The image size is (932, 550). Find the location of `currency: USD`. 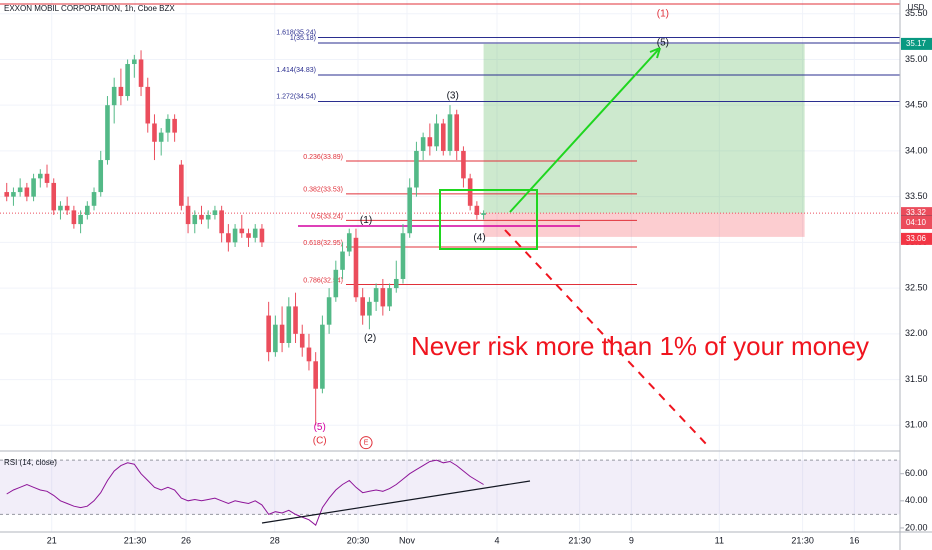

currency: USD is located at coordinates (916, 7).